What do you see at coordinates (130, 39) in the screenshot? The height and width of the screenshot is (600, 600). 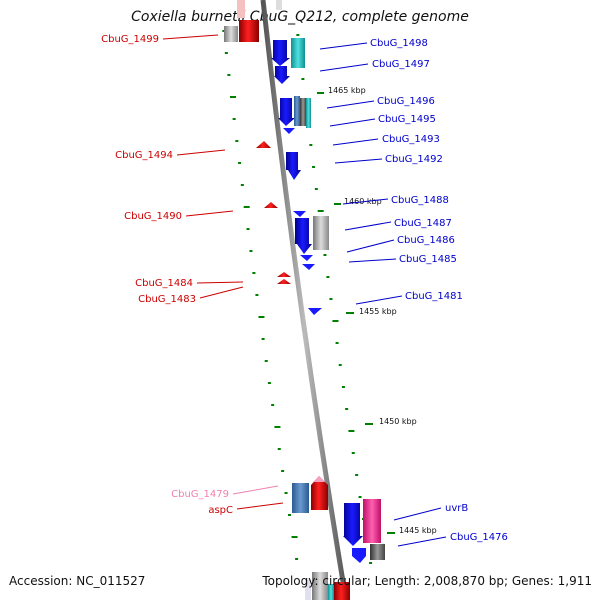 I see `gene-label-left: CbuG_1499` at bounding box center [130, 39].